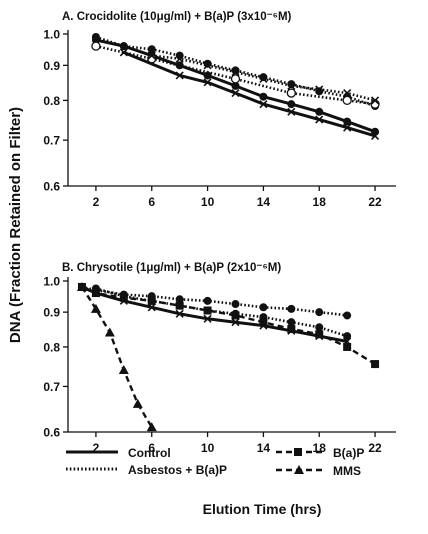  What do you see at coordinates (264, 448) in the screenshot?
I see `x-tick-label: 14` at bounding box center [264, 448].